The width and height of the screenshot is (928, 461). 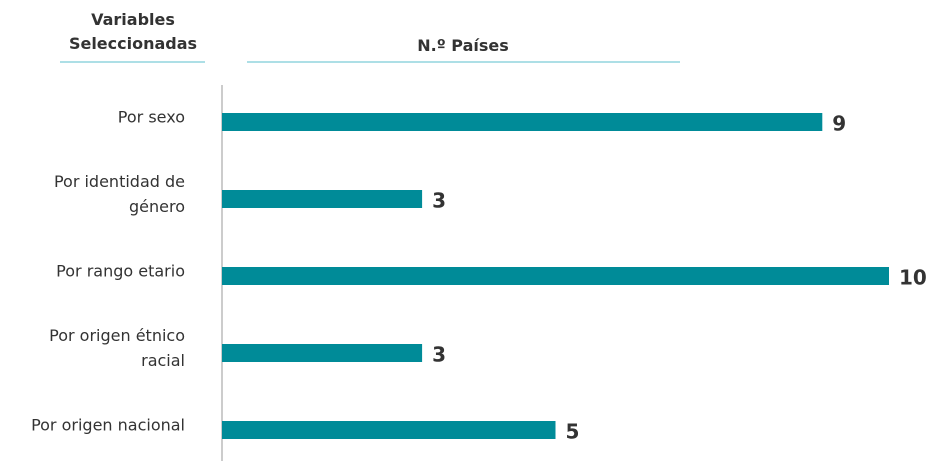 I want to click on value-label: 10, so click(x=913, y=277).